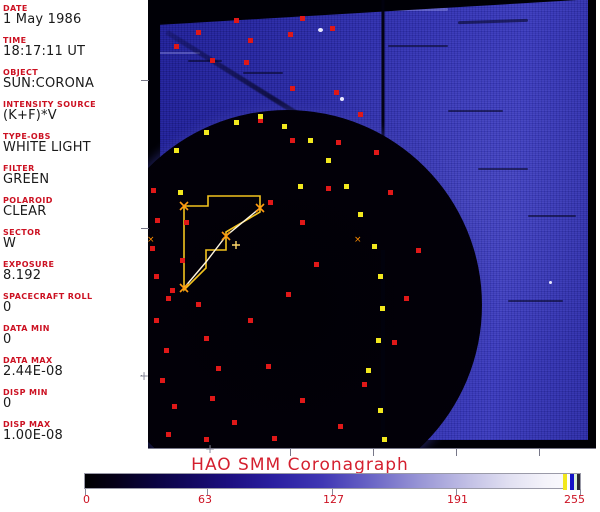 This screenshot has height=512, width=600. I want to click on colorbar-tick-label: 255, so click(574, 499).